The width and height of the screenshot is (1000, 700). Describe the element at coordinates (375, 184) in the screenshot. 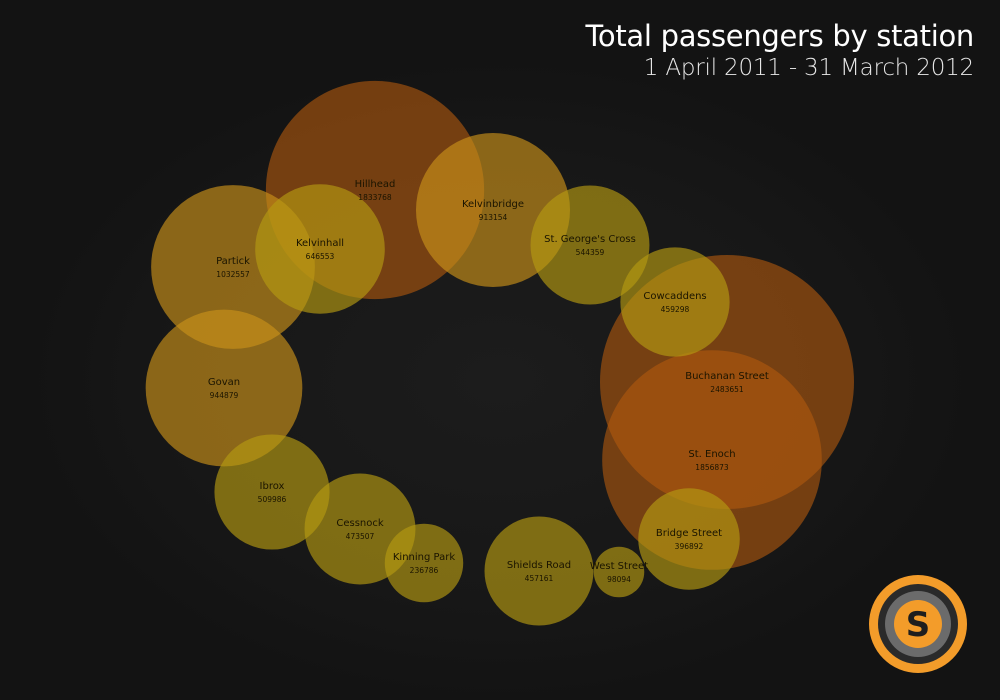

I see `label-name-hillhead: Hillhead` at that location.